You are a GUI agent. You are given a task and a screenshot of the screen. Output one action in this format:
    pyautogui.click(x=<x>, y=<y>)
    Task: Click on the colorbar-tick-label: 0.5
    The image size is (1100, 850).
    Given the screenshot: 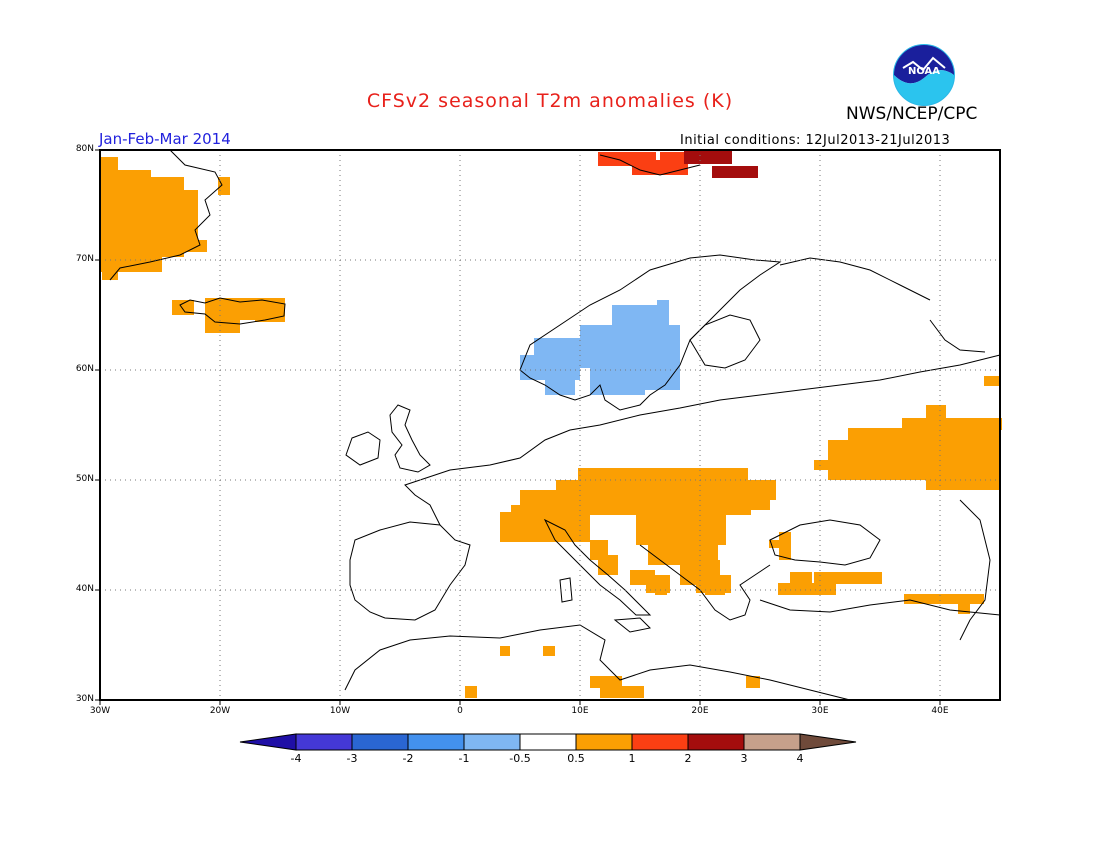 What is the action you would take?
    pyautogui.click(x=576, y=758)
    